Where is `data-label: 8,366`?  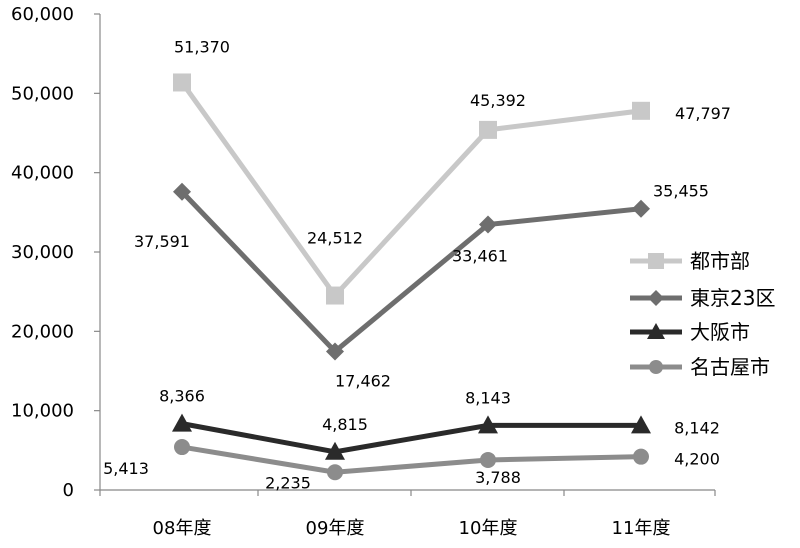 data-label: 8,366 is located at coordinates (182, 396).